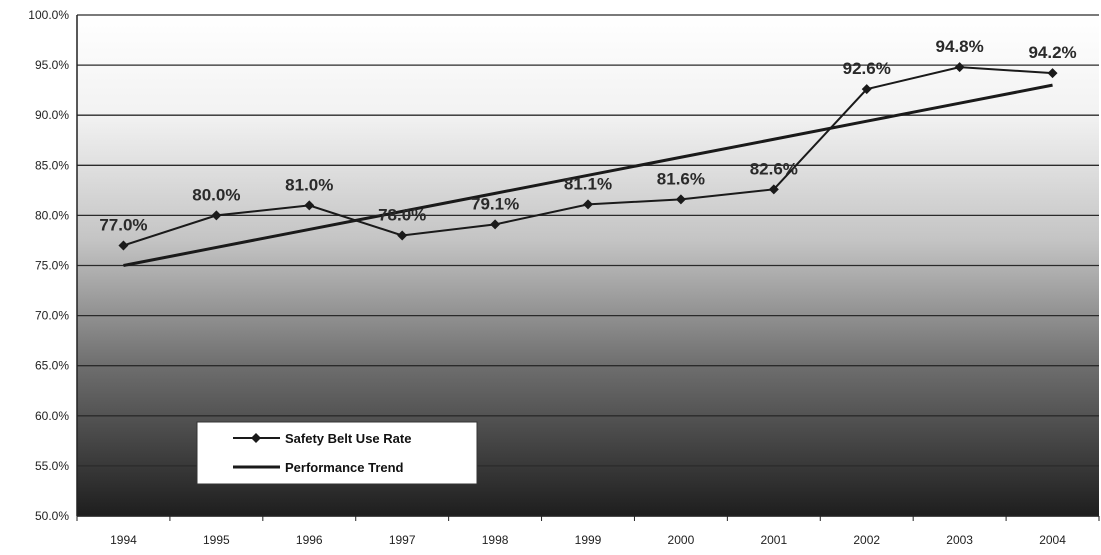 The height and width of the screenshot is (555, 1101). What do you see at coordinates (52, 466) in the screenshot?
I see `y-tick-label: 55.0%` at bounding box center [52, 466].